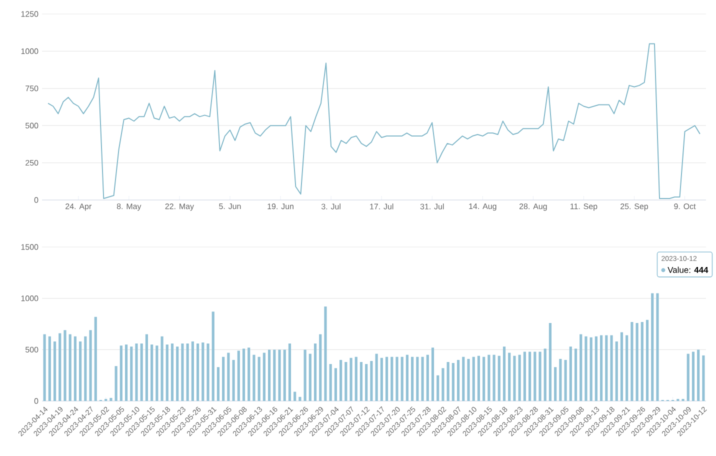  I want to click on annotation: Value: 444, so click(688, 269).